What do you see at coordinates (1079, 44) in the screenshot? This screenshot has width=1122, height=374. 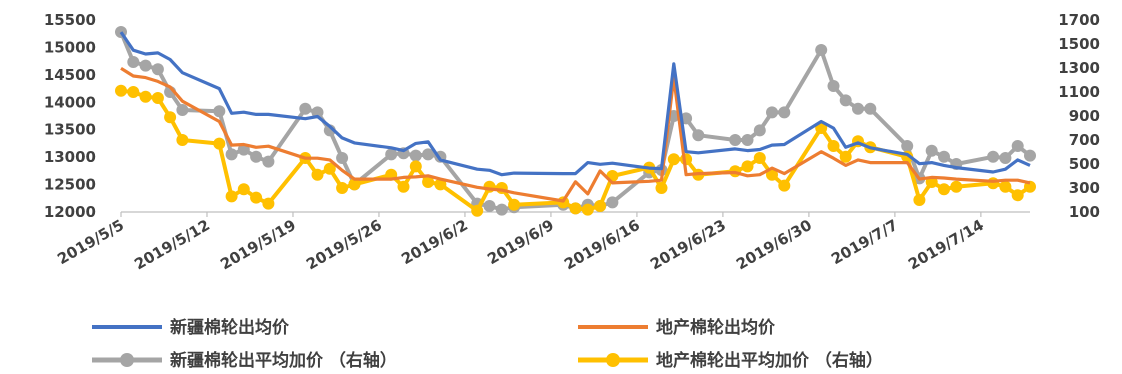 I see `right-y-tick-label: 1500` at bounding box center [1079, 44].